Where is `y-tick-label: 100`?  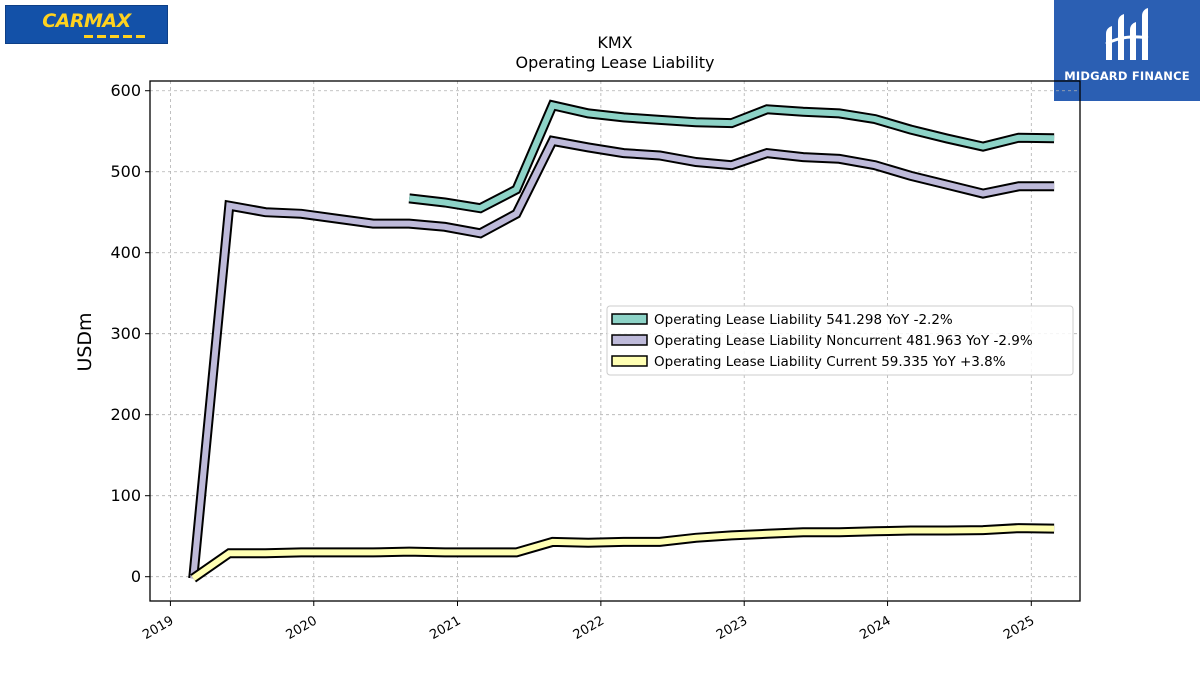 y-tick-label: 100 is located at coordinates (125, 495).